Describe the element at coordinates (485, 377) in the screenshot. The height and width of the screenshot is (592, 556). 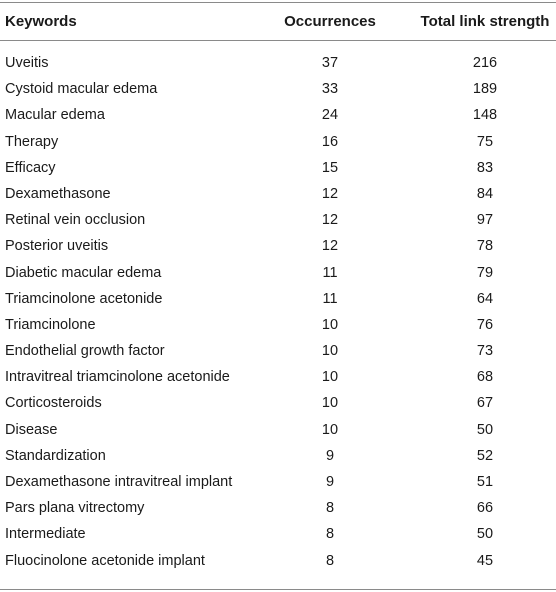
I see `cell-total-link-strength: 68` at that location.